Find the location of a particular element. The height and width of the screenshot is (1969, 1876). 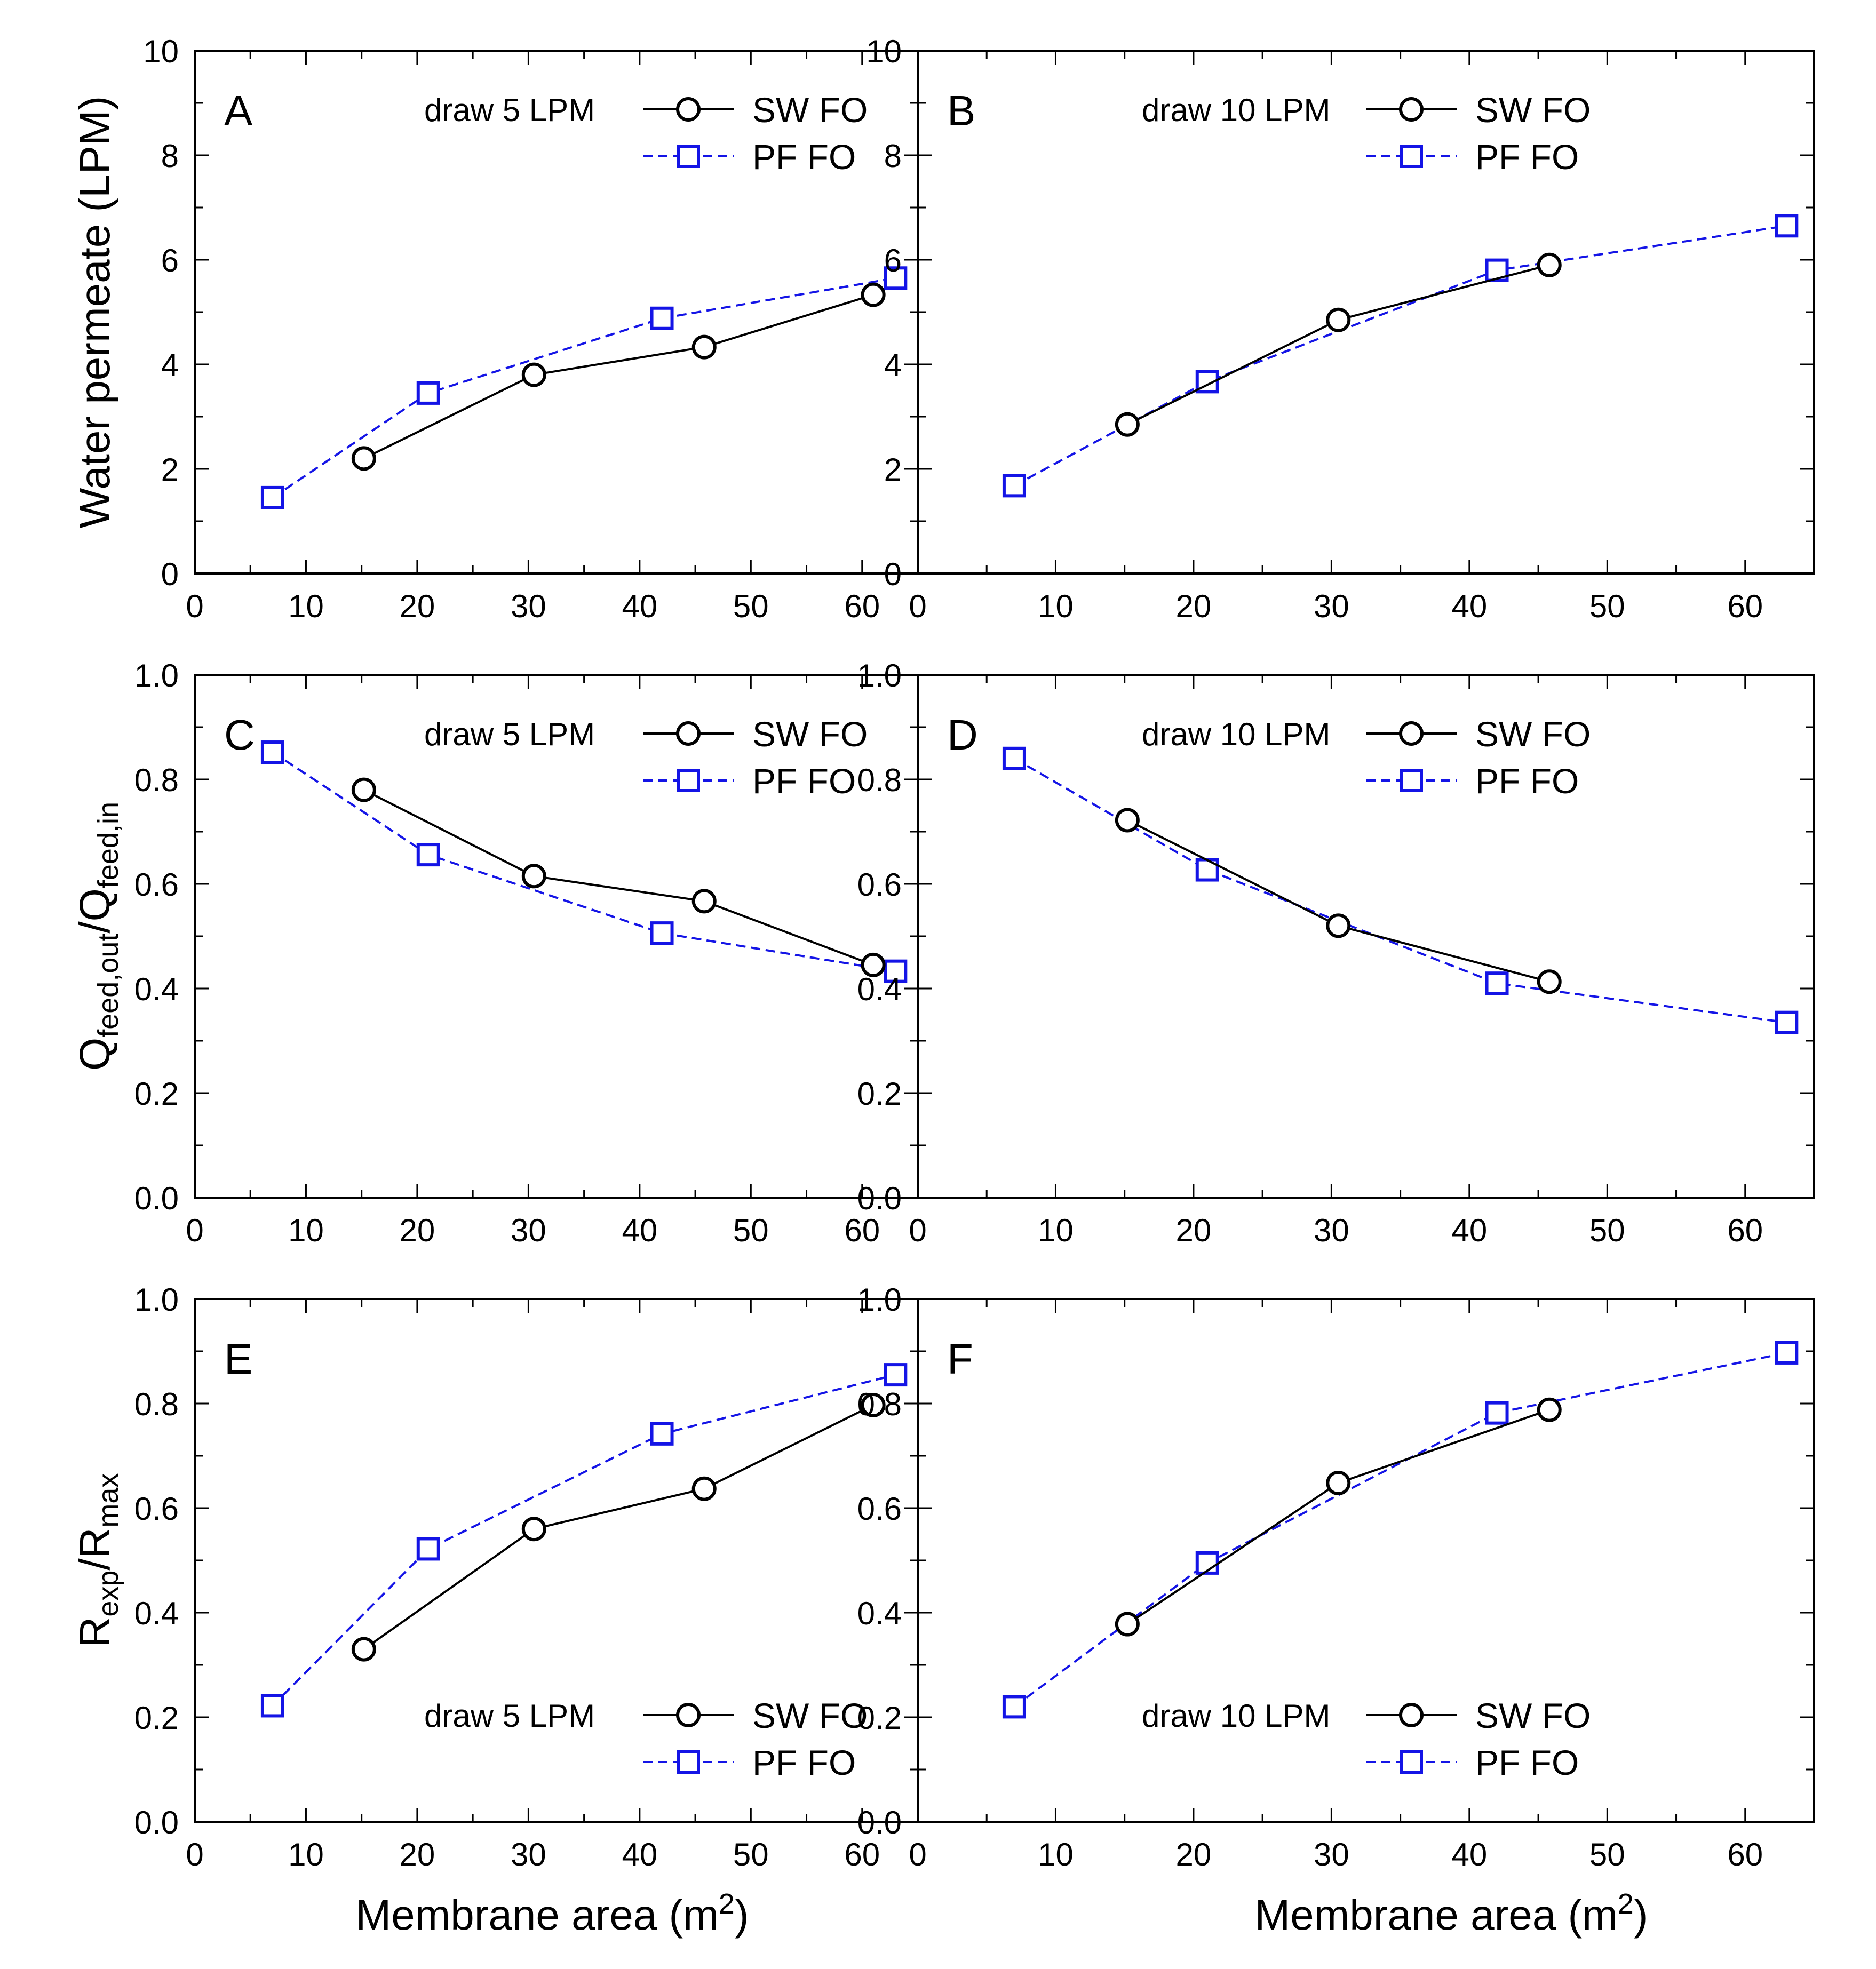

panel-d-legend-sw-label: SW FO is located at coordinates (1533, 734).